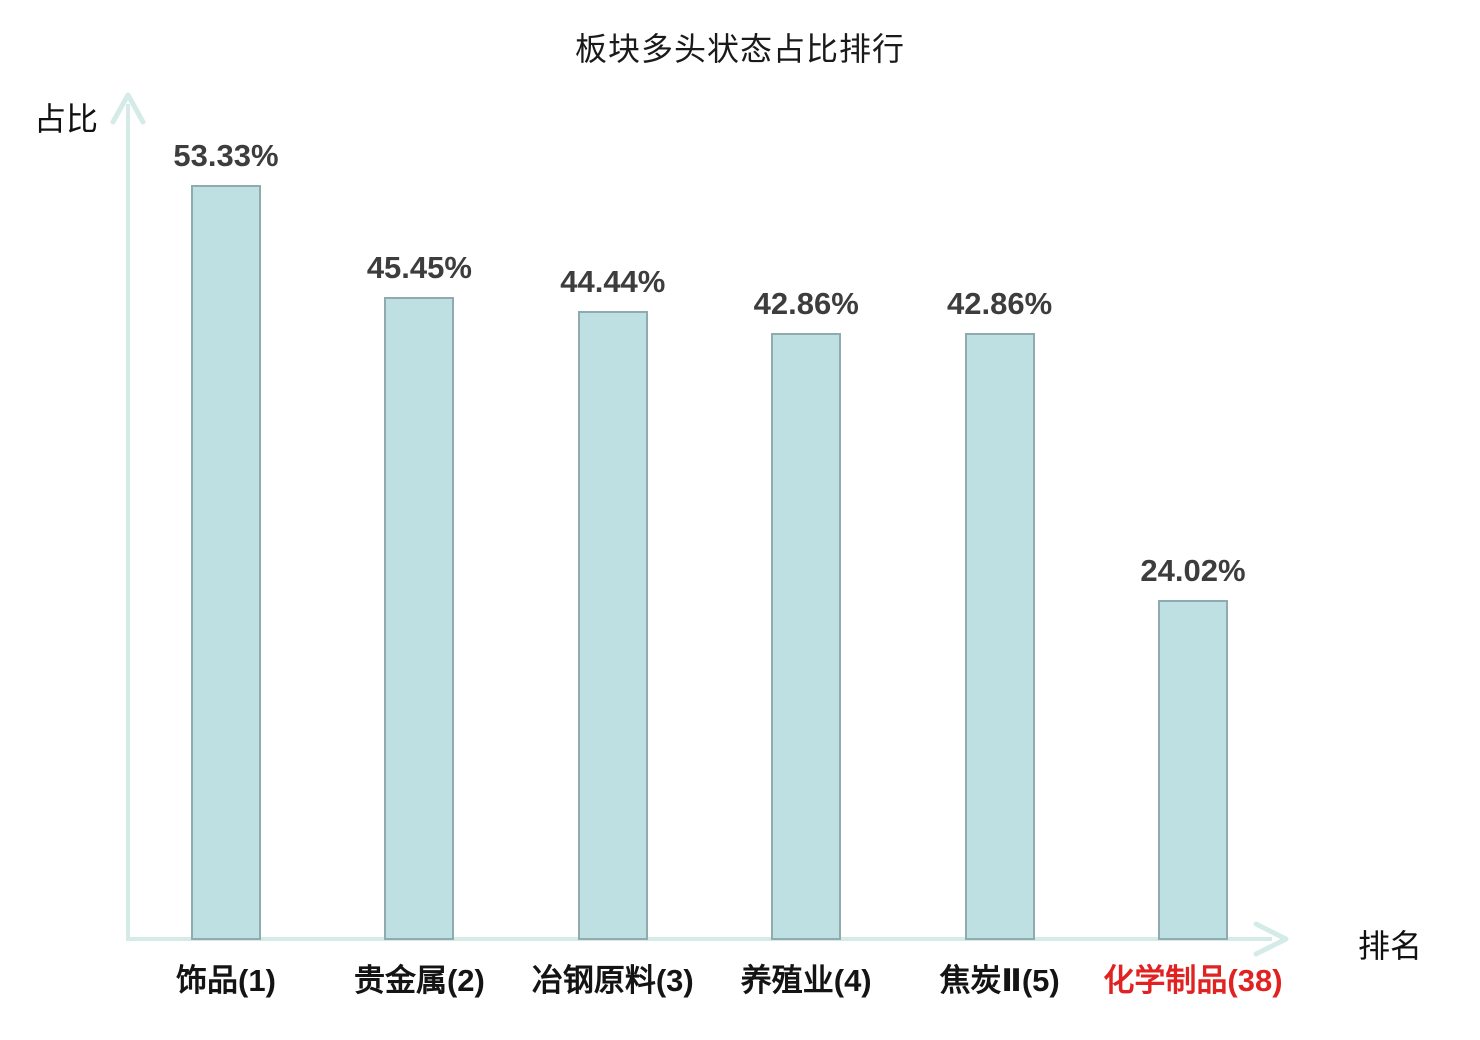 The image size is (1480, 1040). I want to click on category-label: 贵金属(2), so click(419, 980).